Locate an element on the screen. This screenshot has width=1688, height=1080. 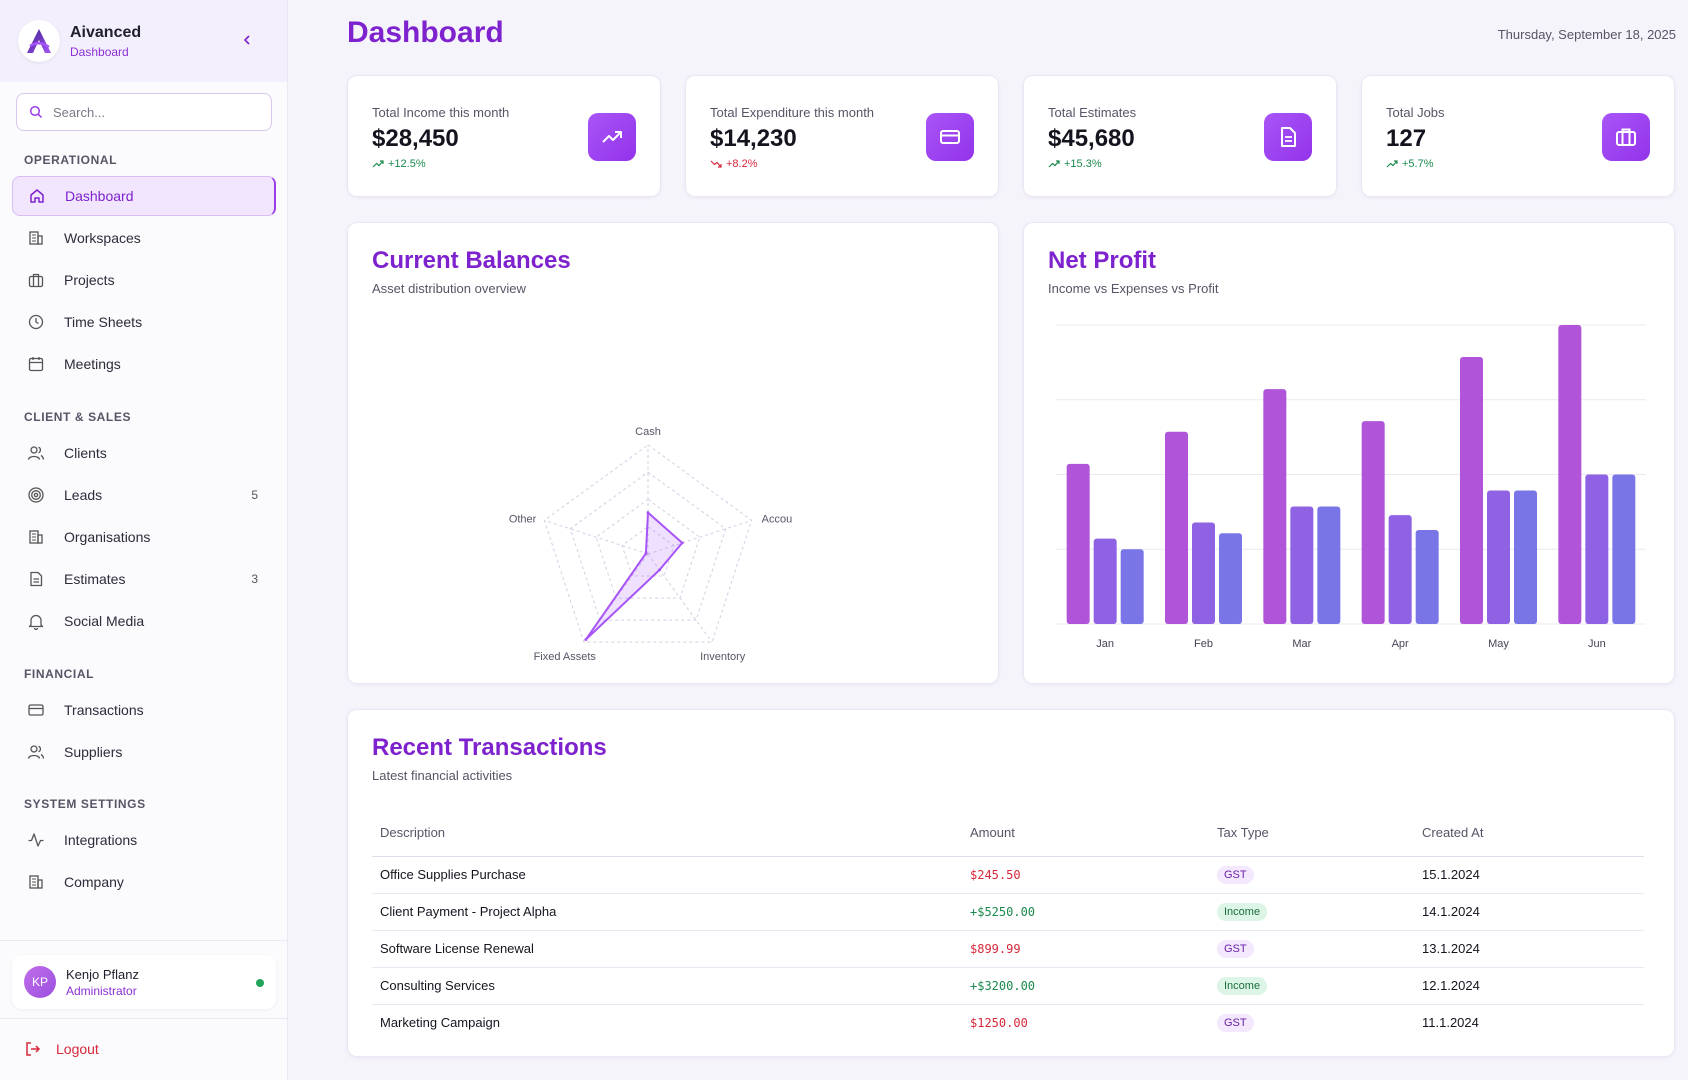
stat-label: Total Expenditure this month is located at coordinates (792, 112).